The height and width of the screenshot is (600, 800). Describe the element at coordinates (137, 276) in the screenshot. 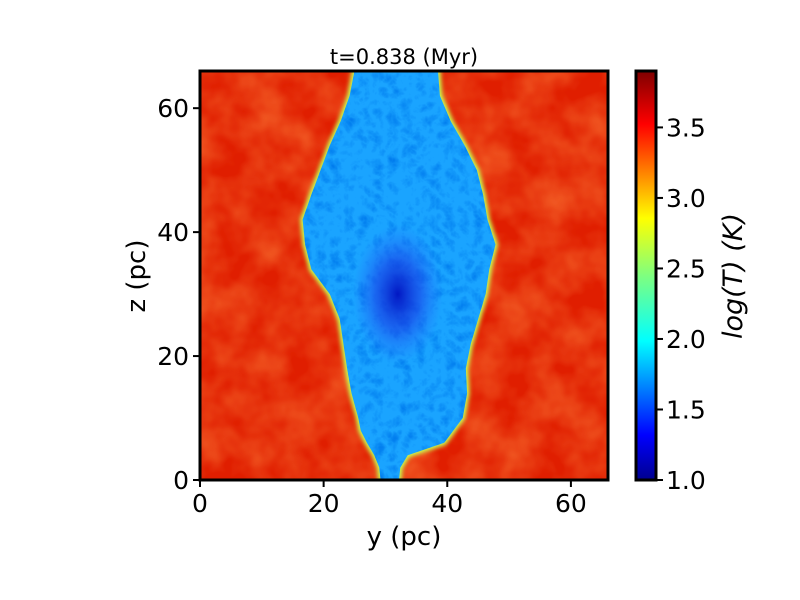

I see `y-axis-label: z (pc)` at that location.